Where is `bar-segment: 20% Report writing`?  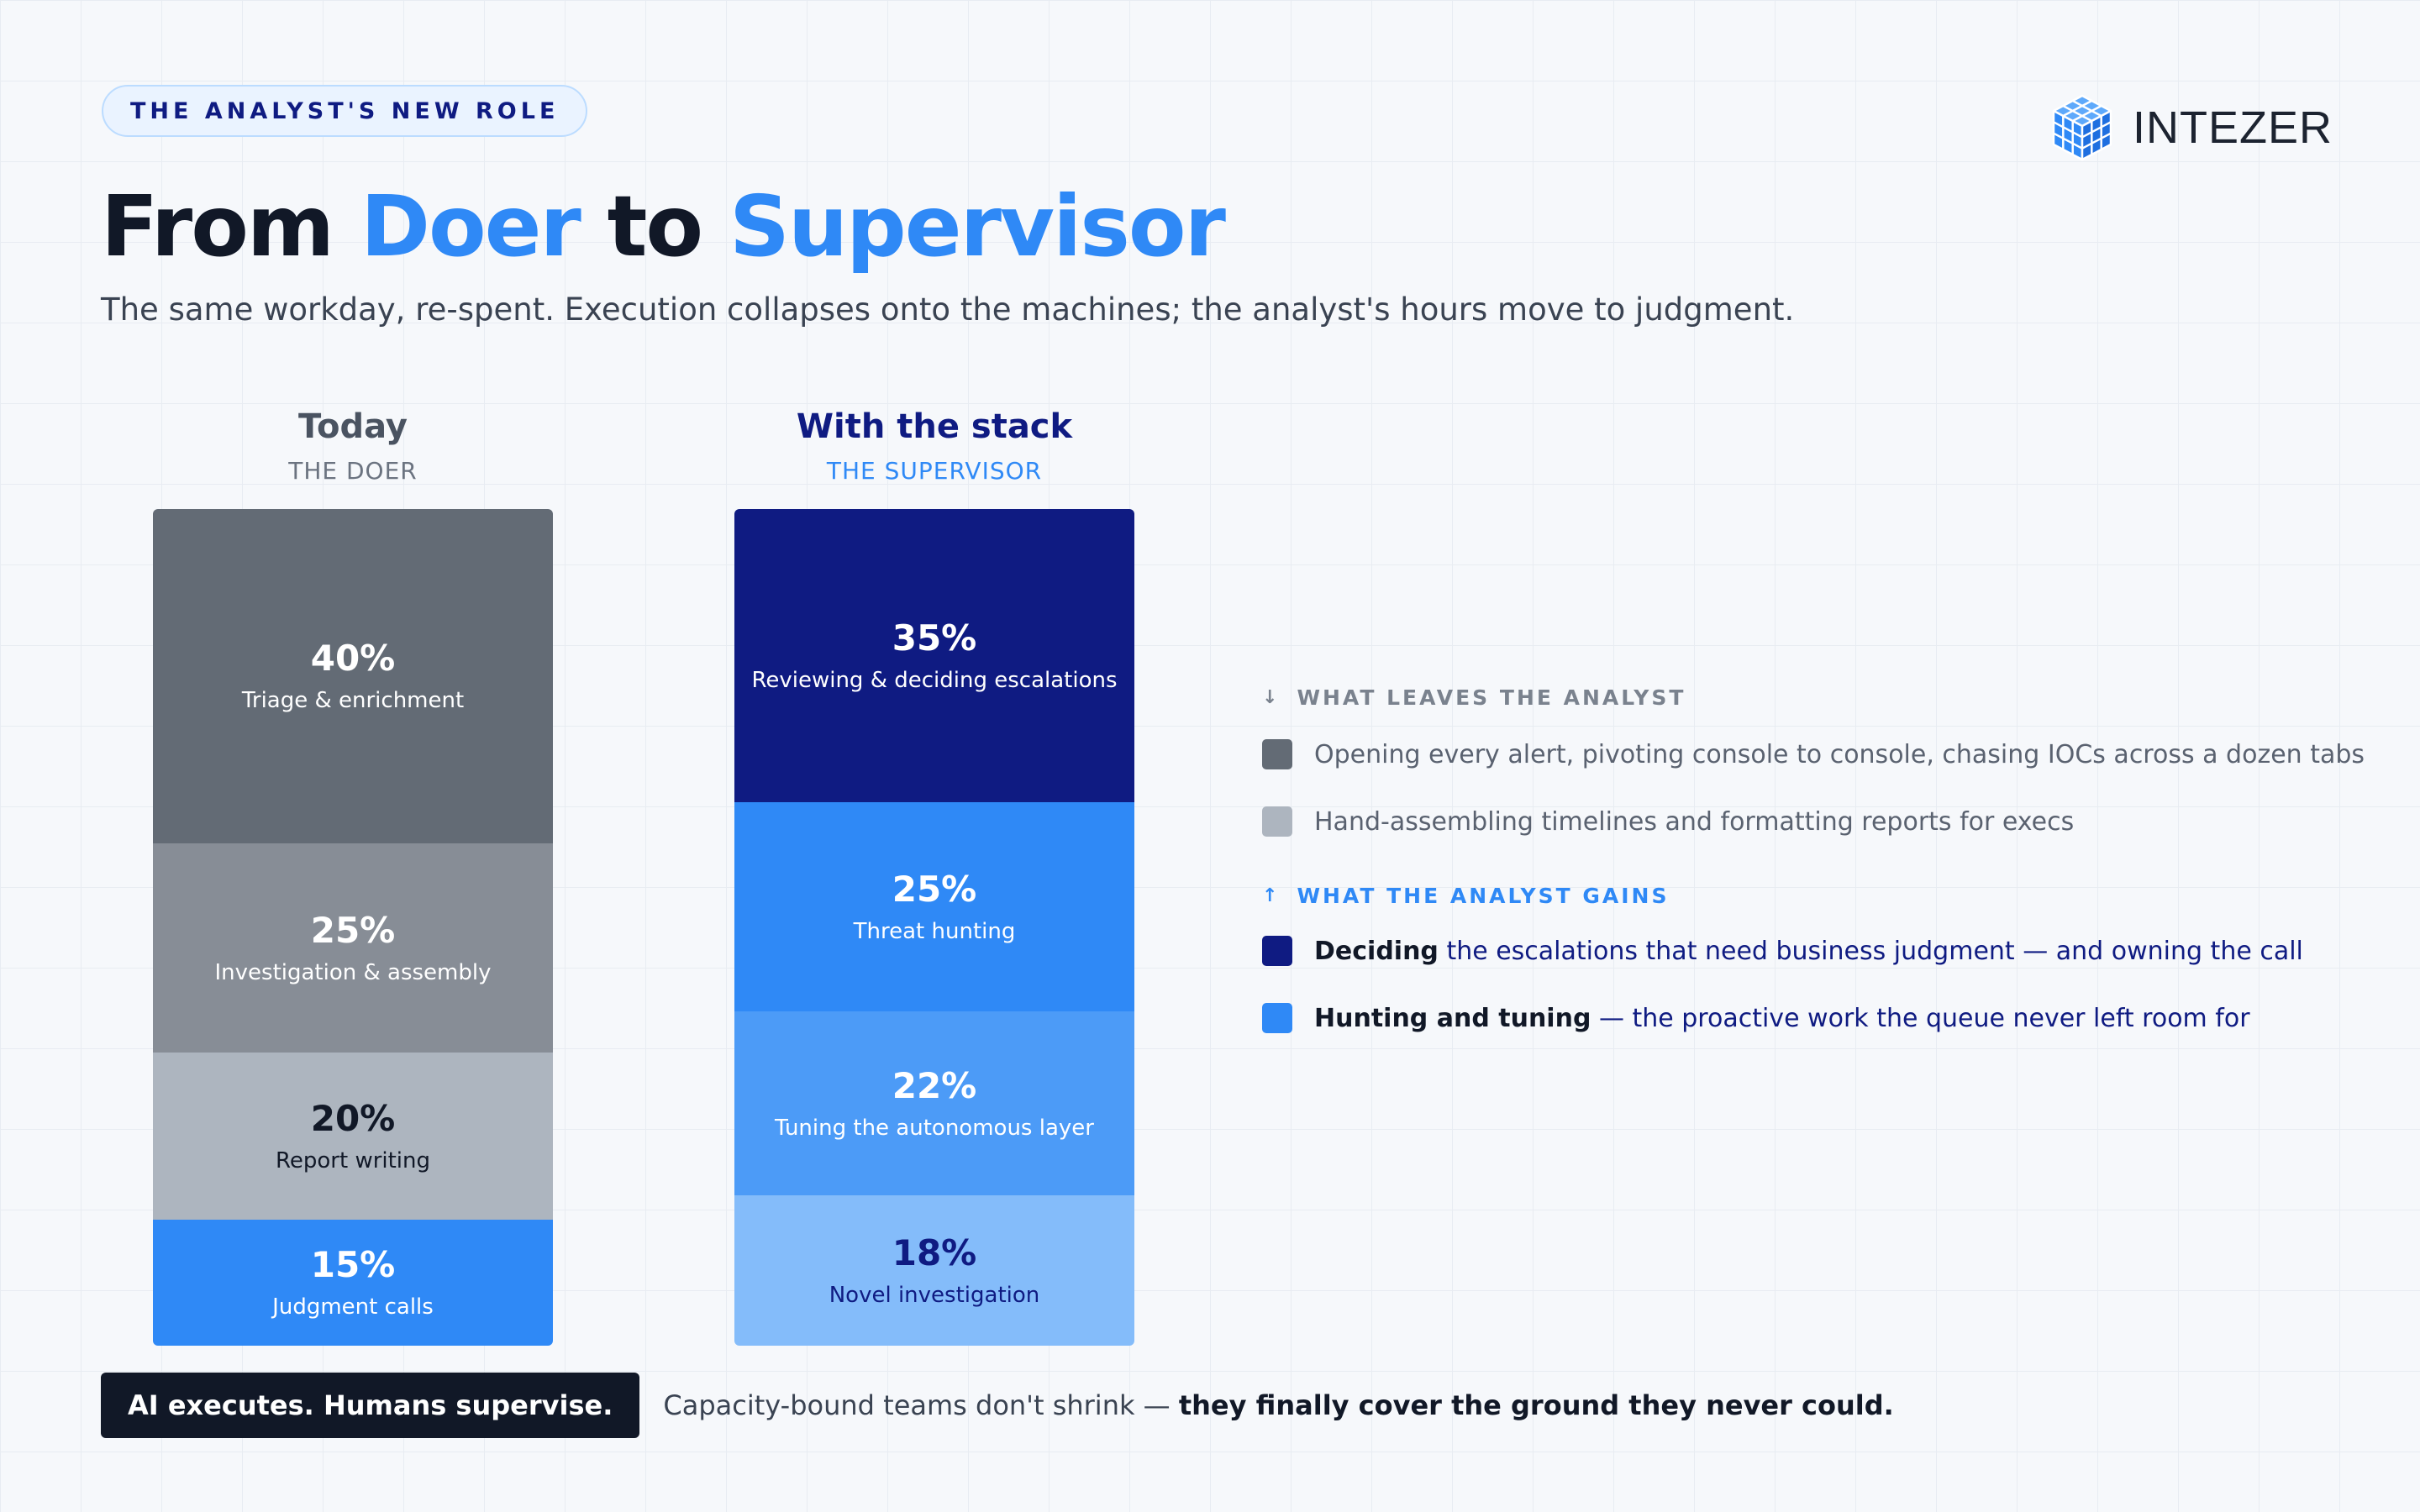 bar-segment: 20% Report writing is located at coordinates (353, 1136).